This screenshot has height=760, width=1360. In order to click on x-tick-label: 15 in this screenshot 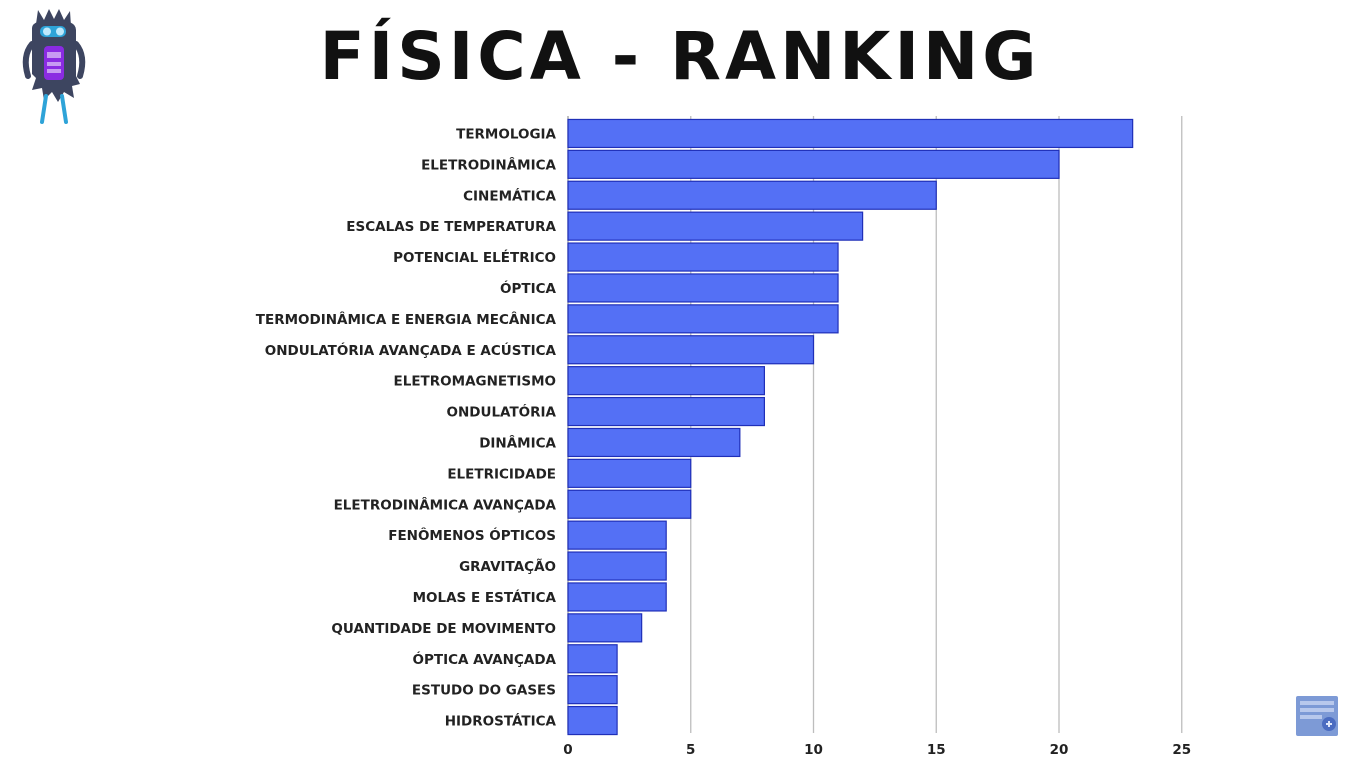, I will do `click(936, 750)`.